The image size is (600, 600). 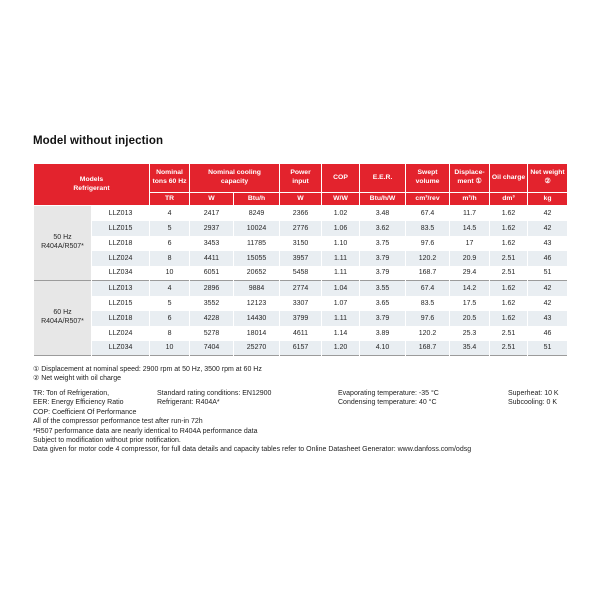 I want to click on value-cell: 3307, so click(x=301, y=303).